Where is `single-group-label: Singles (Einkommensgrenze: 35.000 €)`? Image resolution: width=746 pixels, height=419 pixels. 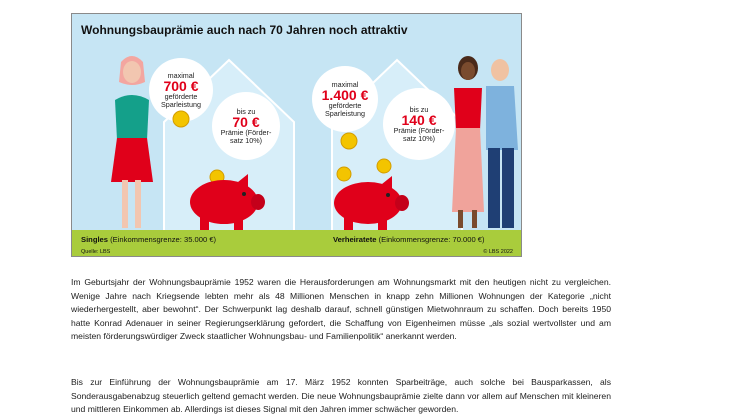 single-group-label: Singles (Einkommensgrenze: 35.000 €) is located at coordinates (149, 239).